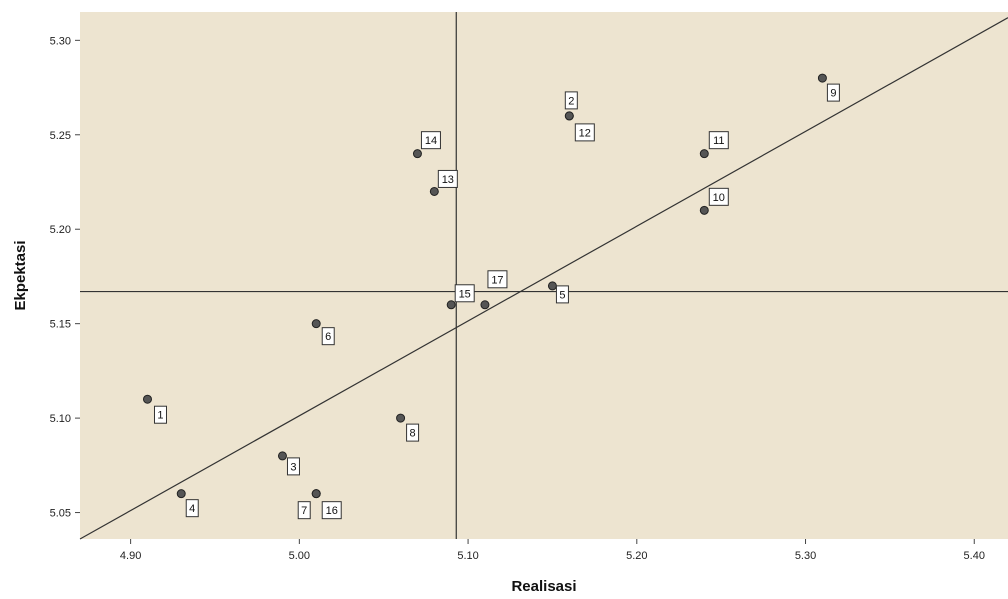  I want to click on point-label: 2, so click(571, 101).